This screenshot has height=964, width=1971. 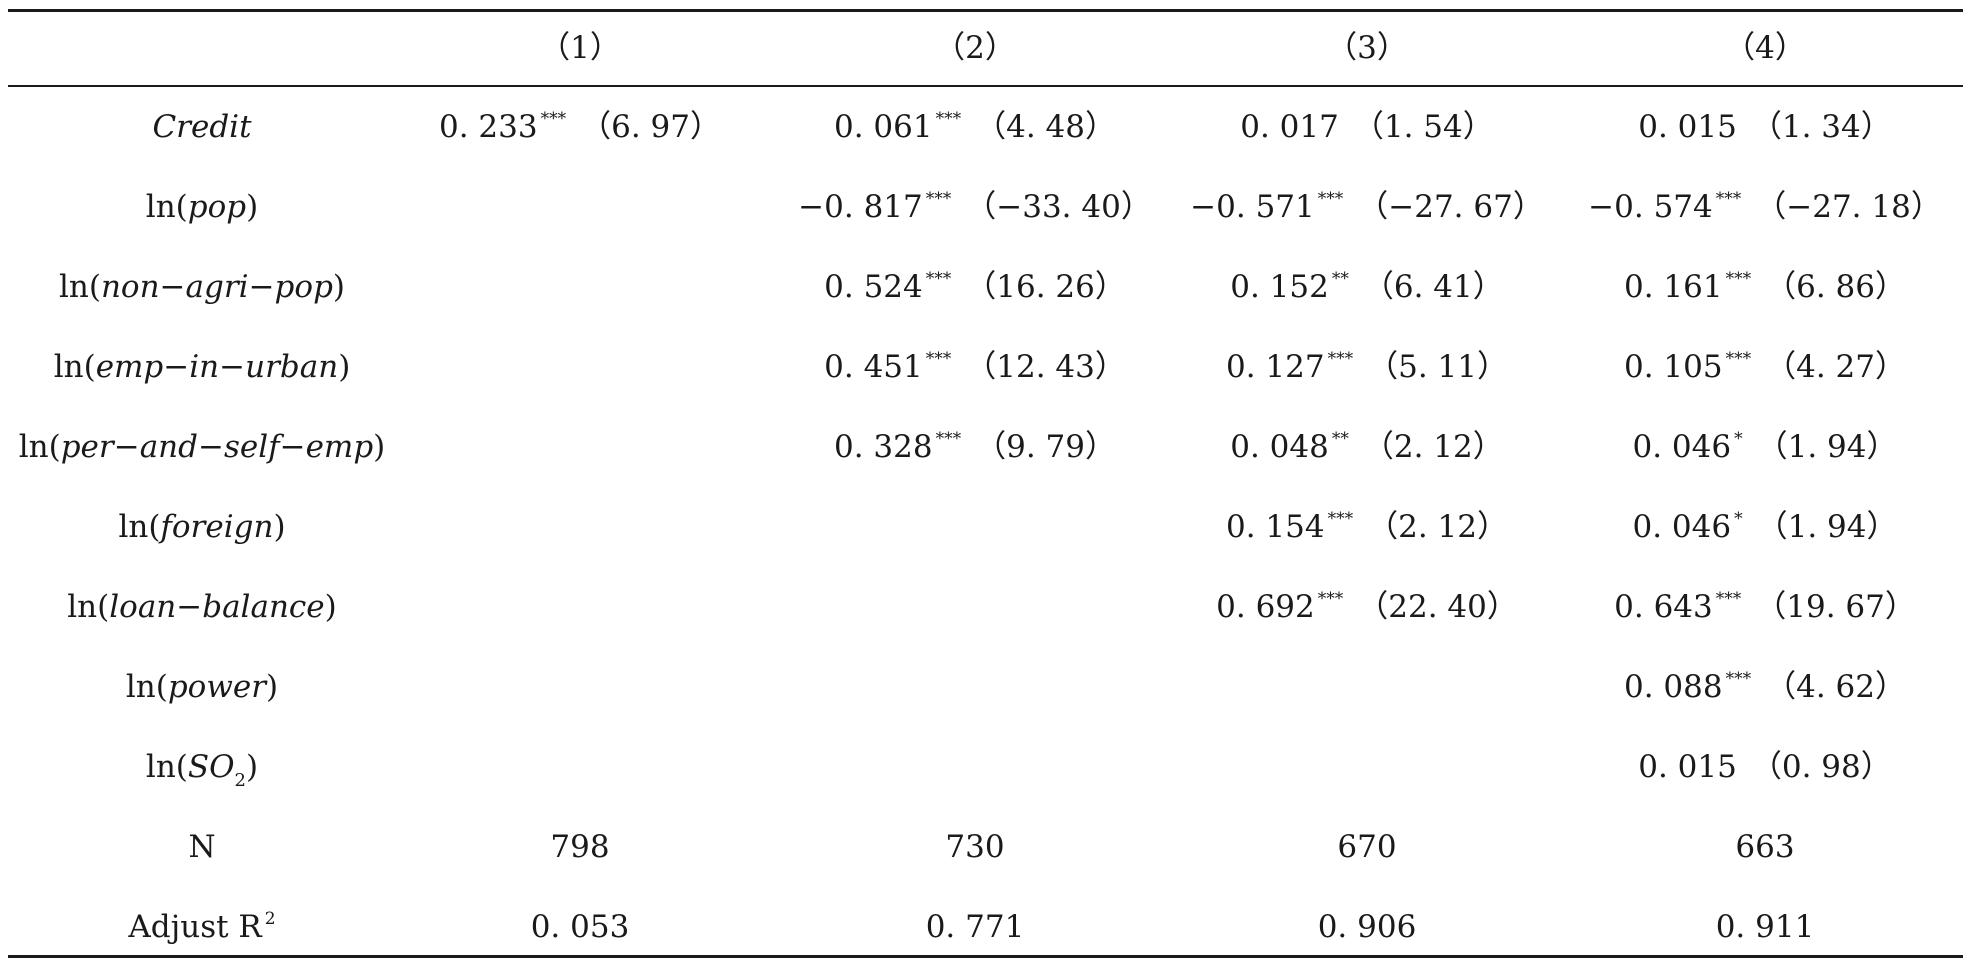 I want to click on standard-value: （1. 34）, so click(x=1821, y=127).